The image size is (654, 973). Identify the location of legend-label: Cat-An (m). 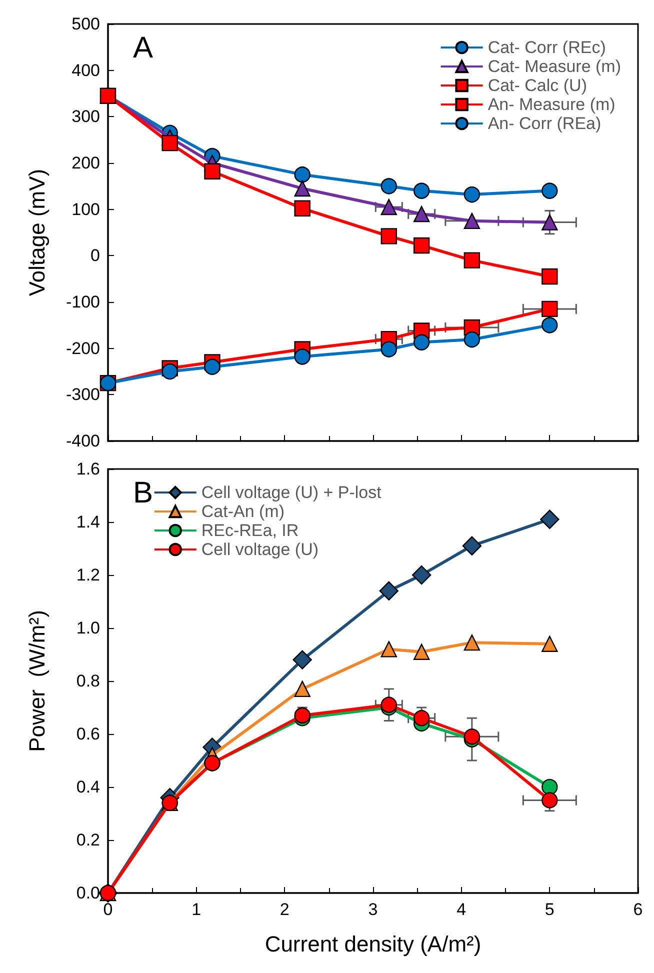
(242, 511).